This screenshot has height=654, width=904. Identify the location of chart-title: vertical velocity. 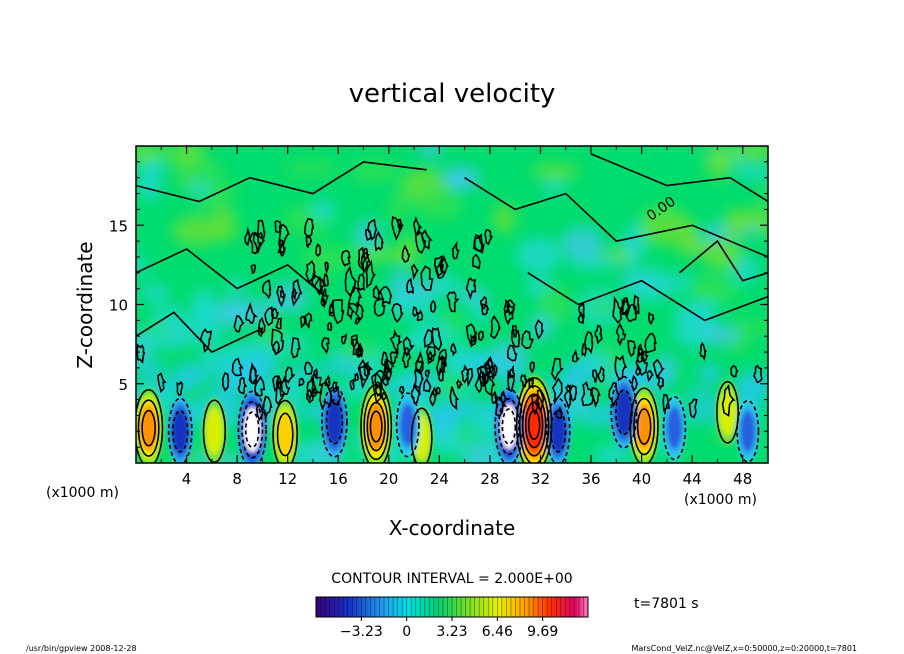
(452, 94).